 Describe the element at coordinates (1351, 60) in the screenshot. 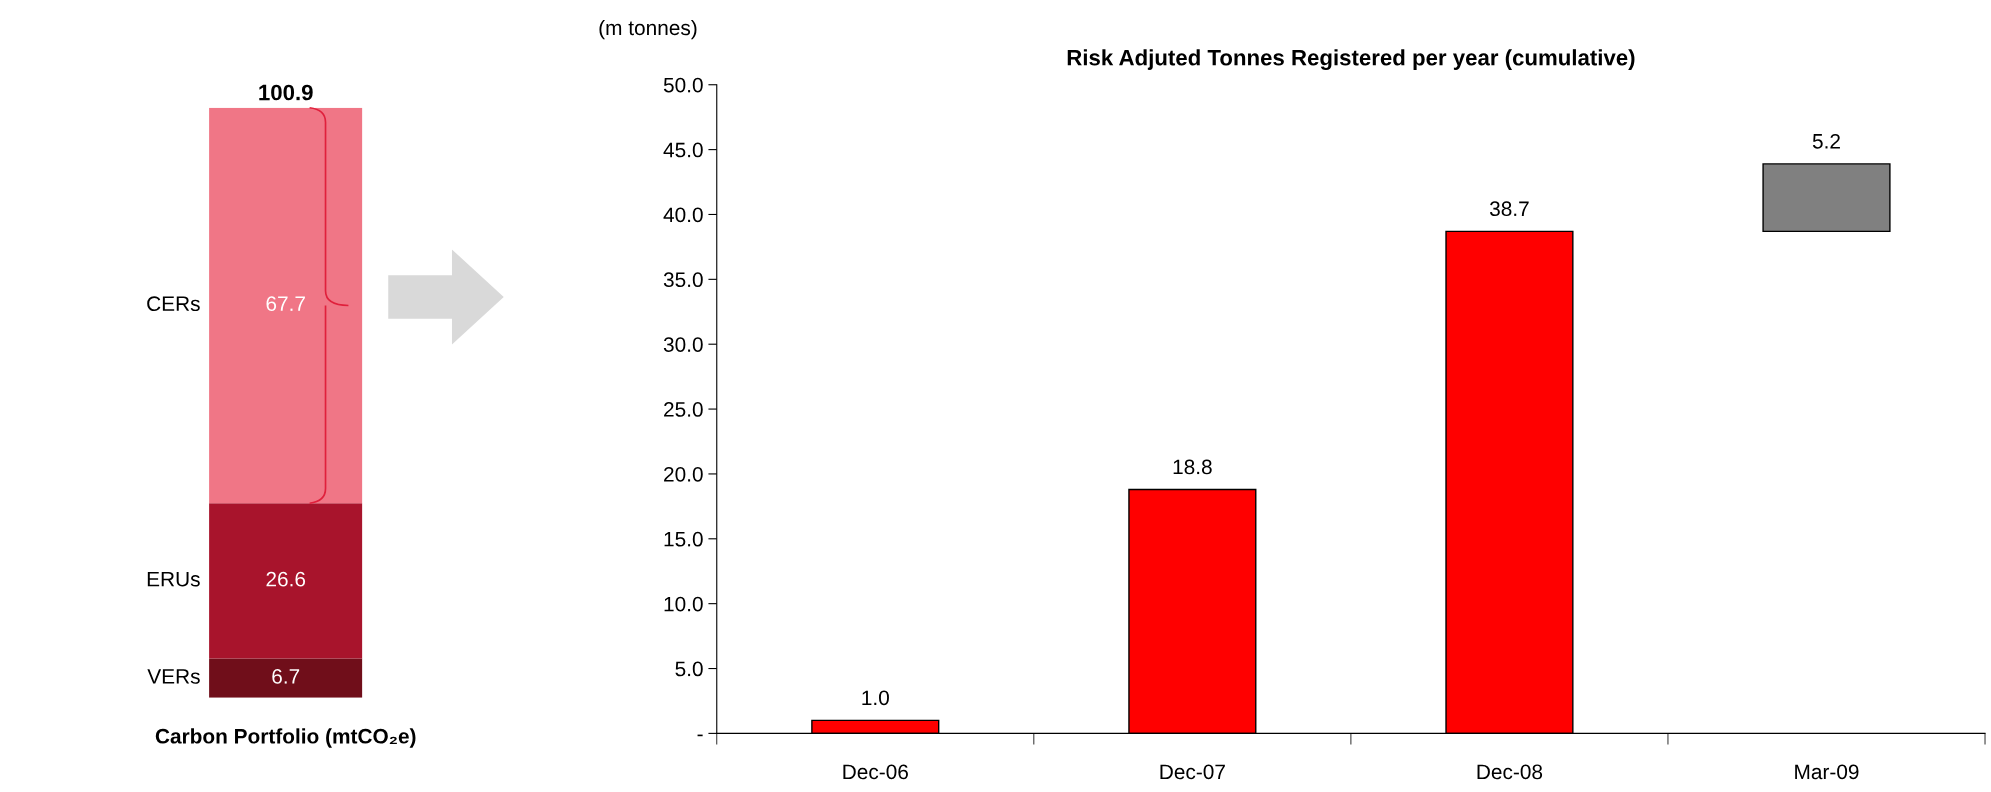

I see `chart-title: Risk Adjuted Tonnes Registered per year (cumulative)` at that location.